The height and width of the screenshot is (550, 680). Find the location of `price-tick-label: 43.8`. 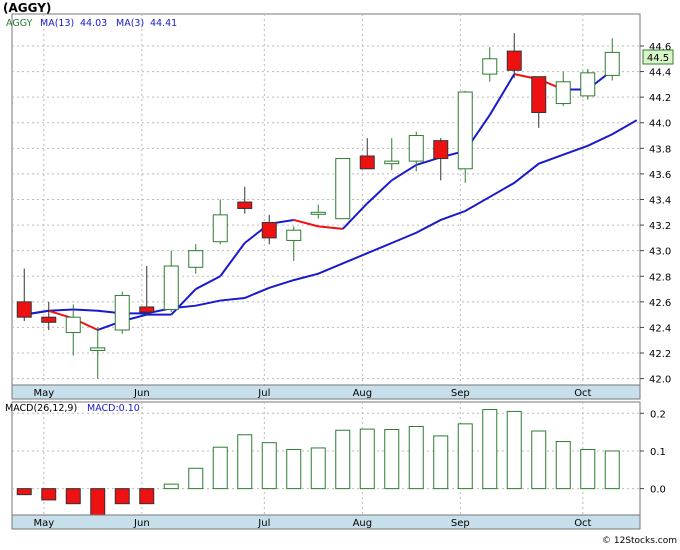

price-tick-label: 43.8 is located at coordinates (660, 149).